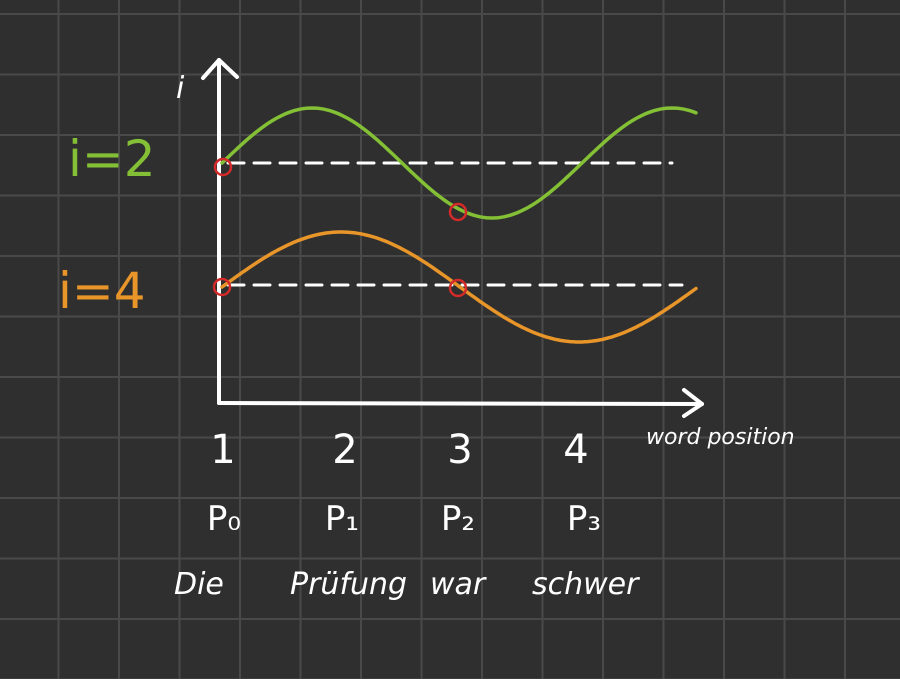  Describe the element at coordinates (223, 167) in the screenshot. I see `marker-i2-pos1` at that location.